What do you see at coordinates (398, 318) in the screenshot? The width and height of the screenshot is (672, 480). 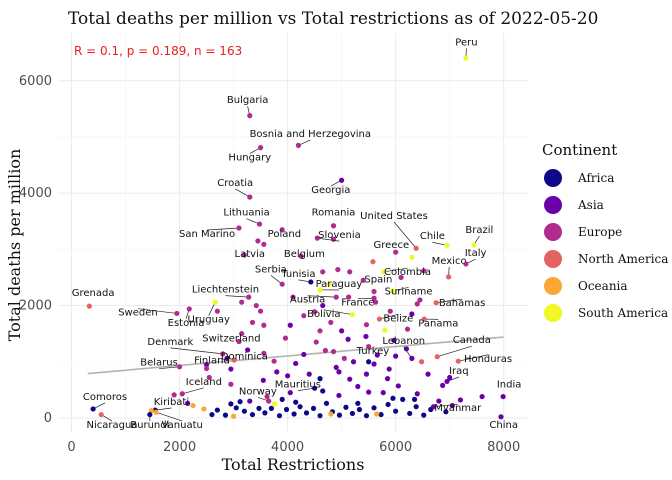 I see `point-label: Belize` at bounding box center [398, 318].